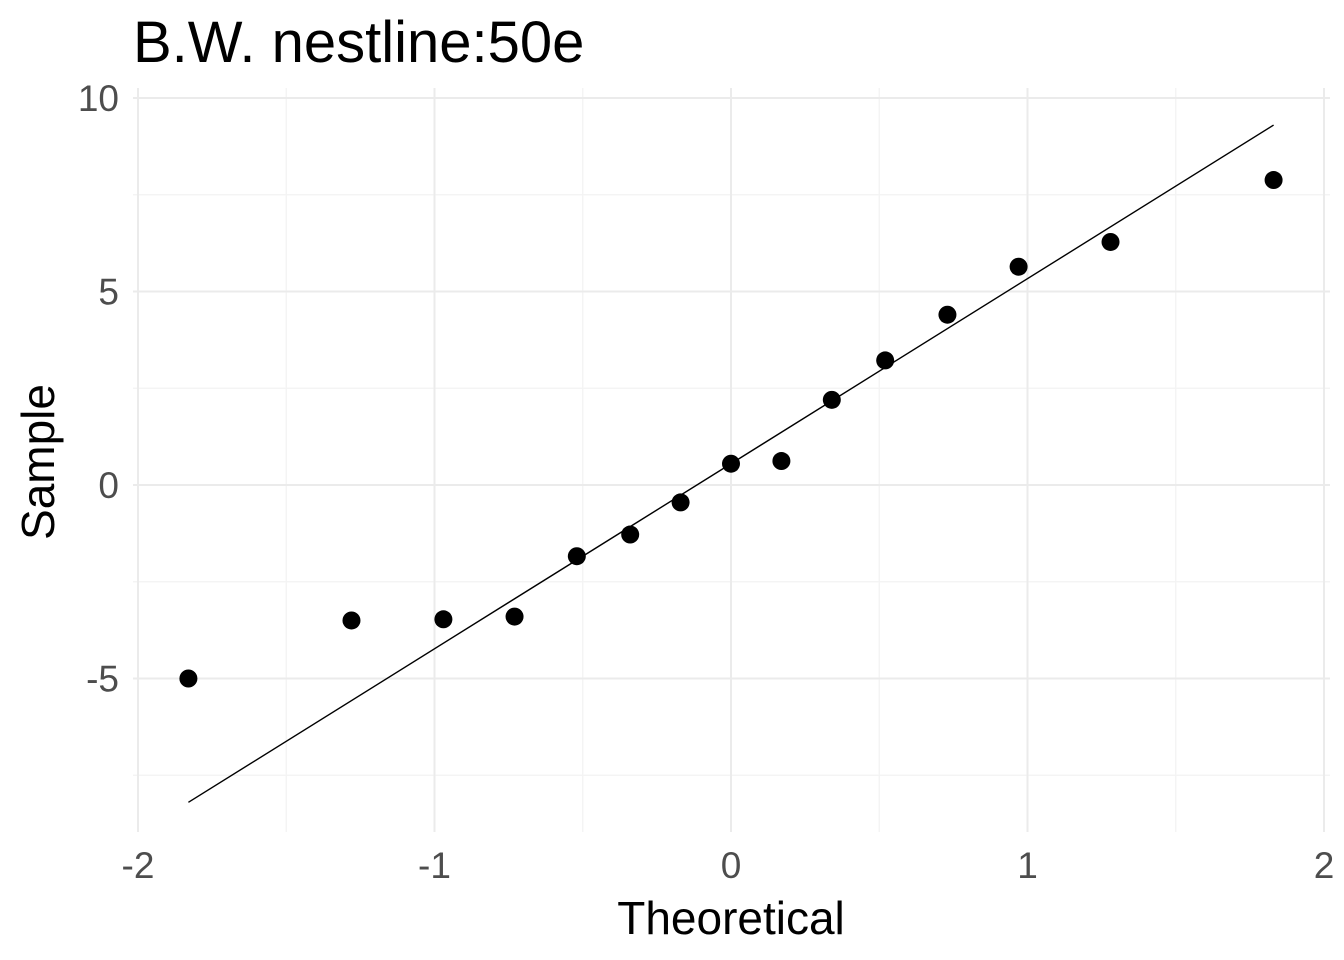 This screenshot has height=960, width=1344. Describe the element at coordinates (1027, 865) in the screenshot. I see `x-tick-label: 1` at that location.